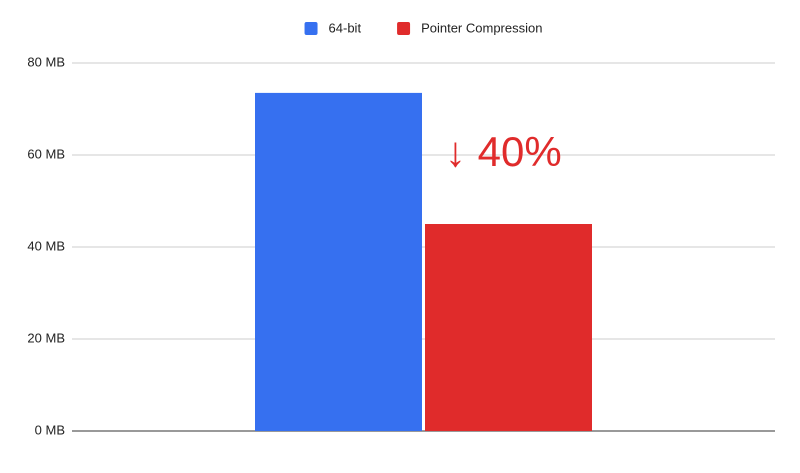 The image size is (800, 473). What do you see at coordinates (46, 245) in the screenshot?
I see `y-tick-label: 40 MB` at bounding box center [46, 245].